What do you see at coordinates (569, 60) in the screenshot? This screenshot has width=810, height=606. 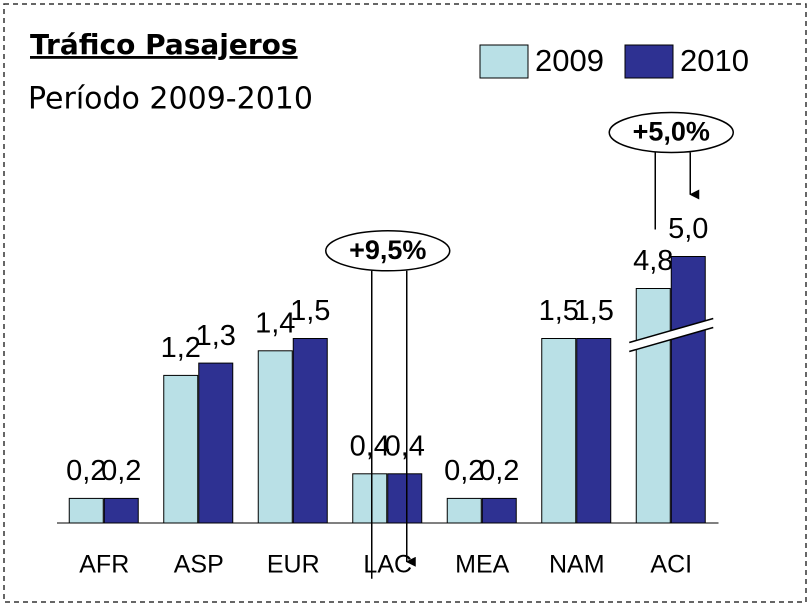 I see `legend-label: 2009` at bounding box center [569, 60].